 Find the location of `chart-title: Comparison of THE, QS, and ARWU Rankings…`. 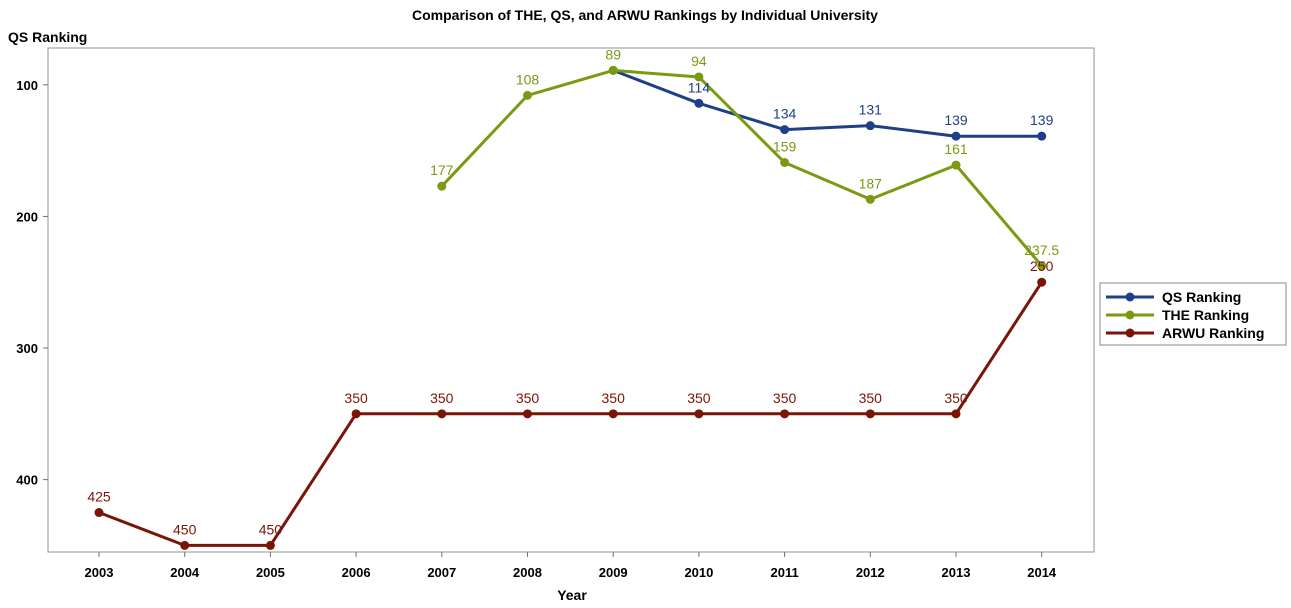

chart-title: Comparison of THE, QS, and ARWU Rankings… is located at coordinates (645, 15).